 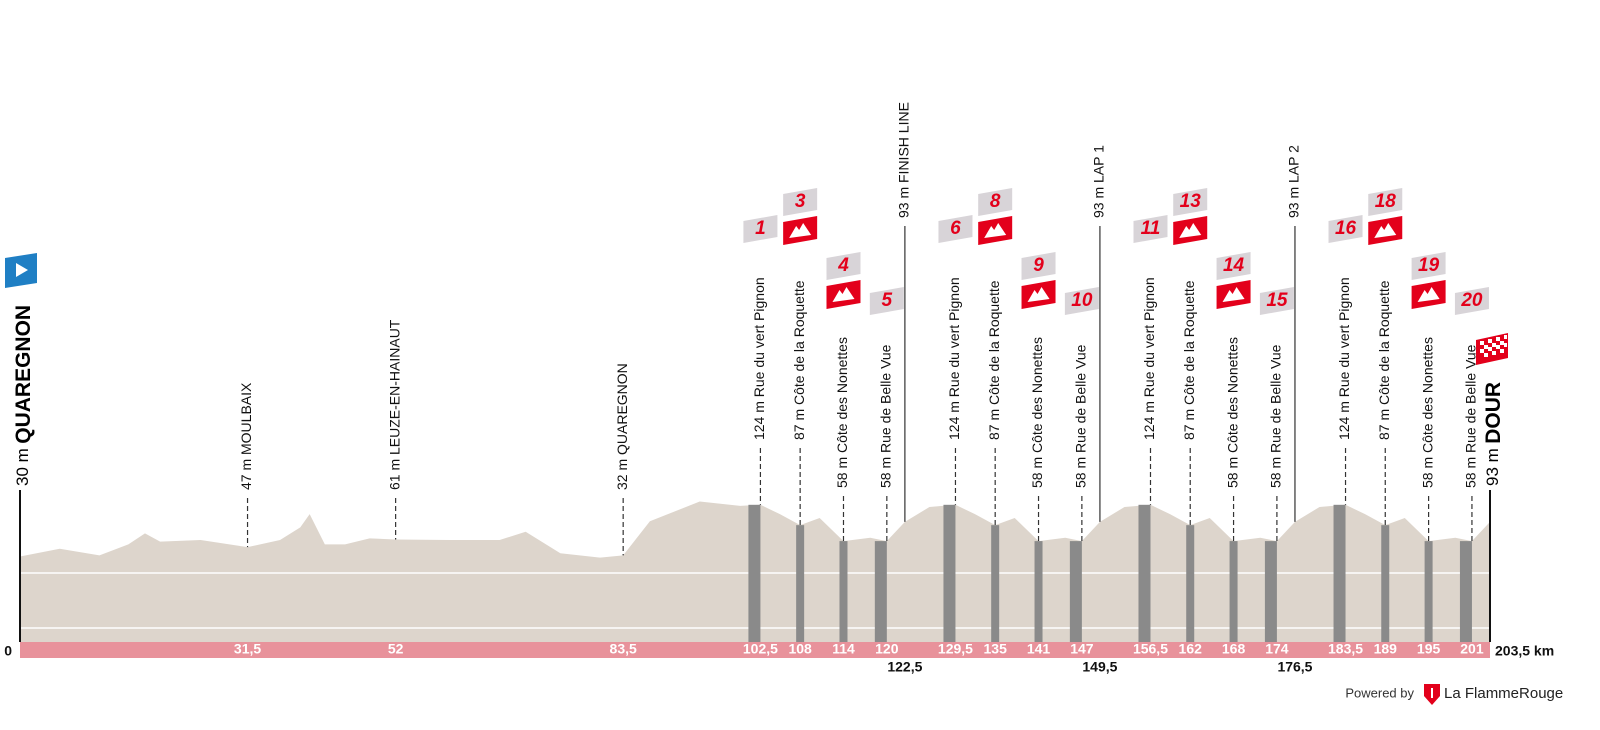 I want to click on marker-sector: 58 m Rue de Belle Vue 5 120, so click(x=886, y=472).